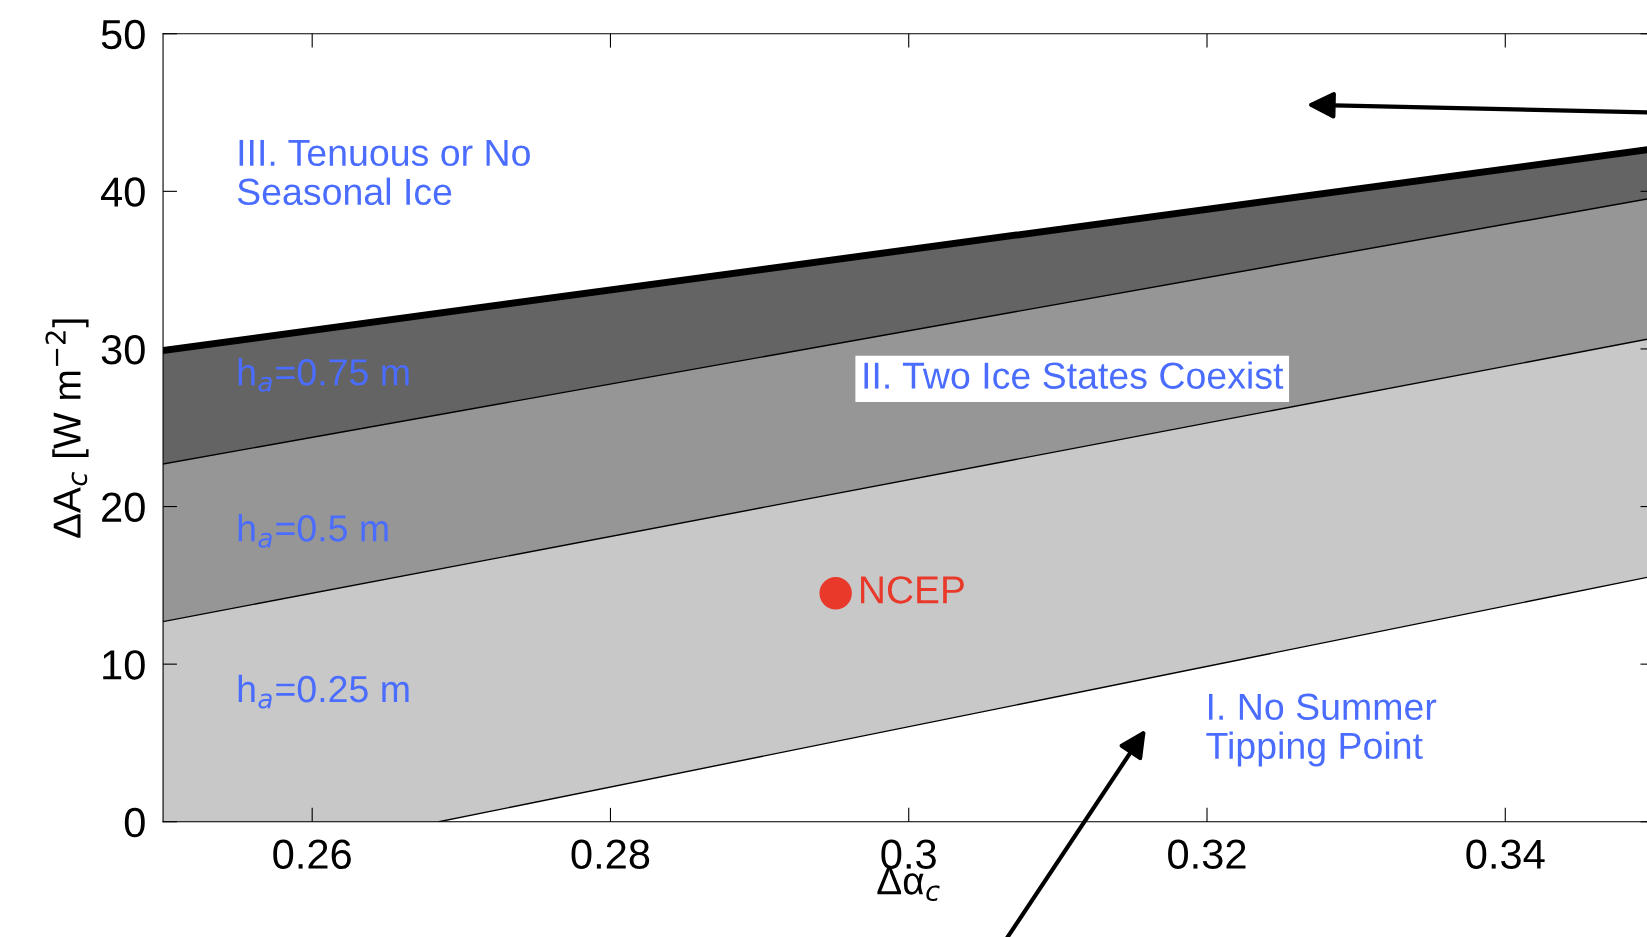 The height and width of the screenshot is (937, 1647). Describe the element at coordinates (134, 822) in the screenshot. I see `y-tick-label: 0` at that location.